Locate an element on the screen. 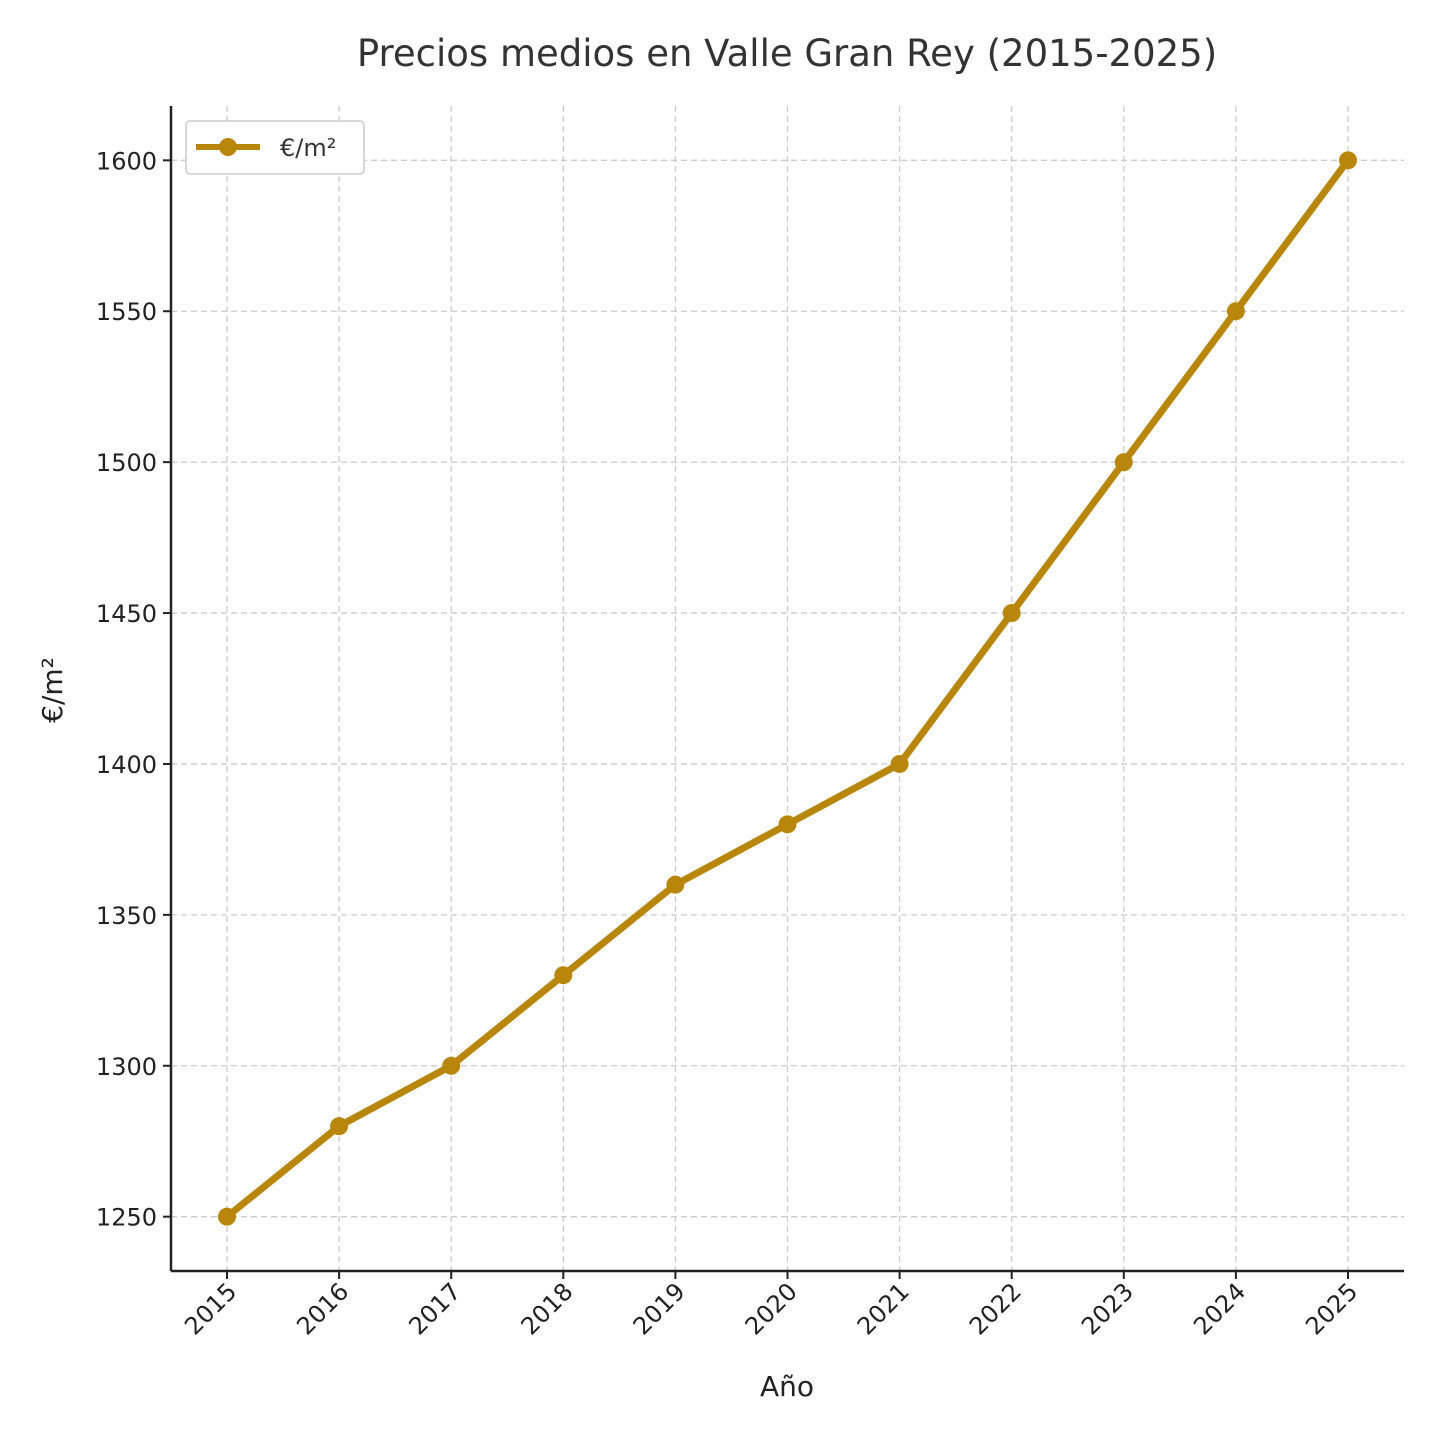  x-tick-label: 2025 is located at coordinates (1331, 1308).